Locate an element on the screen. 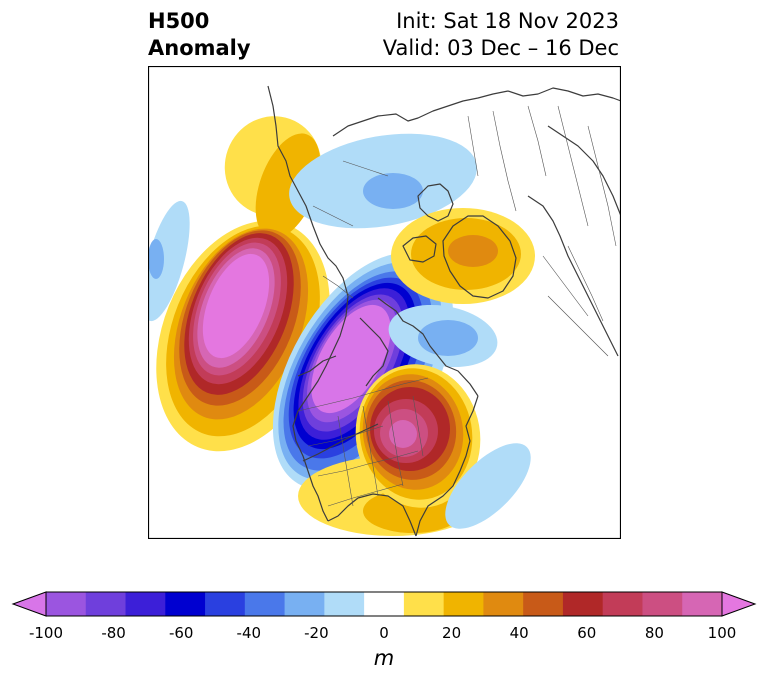 The height and width of the screenshot is (684, 768). colorbar-tick-label: 0 is located at coordinates (384, 633).